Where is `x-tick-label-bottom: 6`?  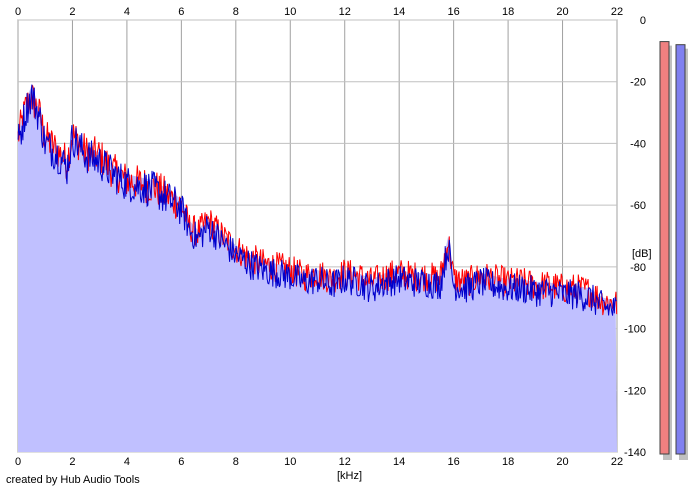 x-tick-label-bottom: 6 is located at coordinates (181, 462).